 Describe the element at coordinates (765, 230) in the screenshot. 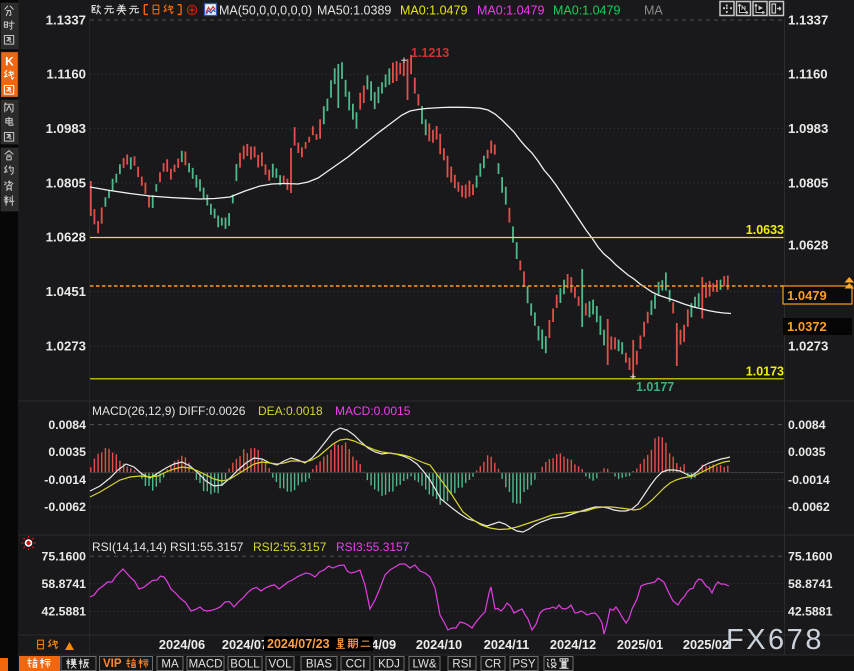

I see `svg-text: 1.0633` at that location.